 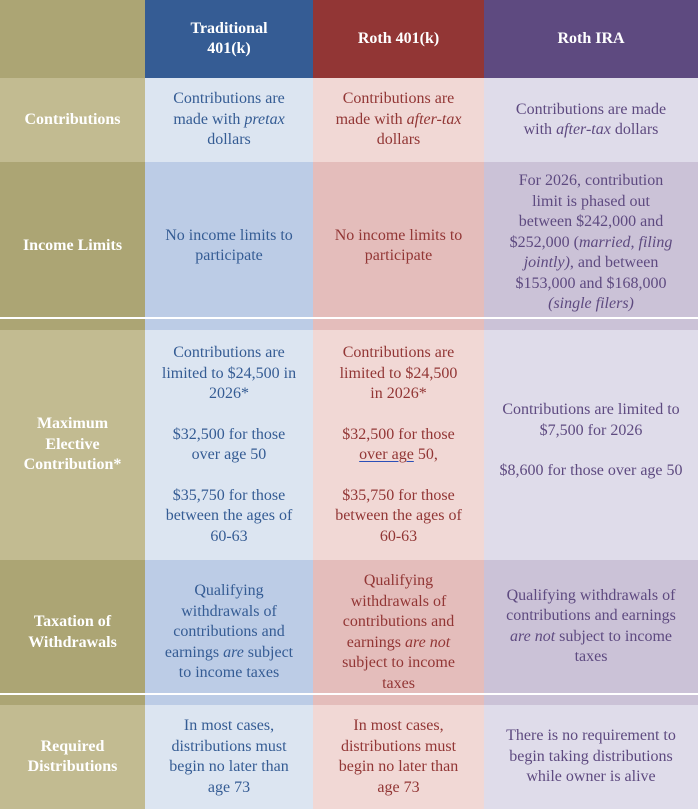 I want to click on row-label-income-limits: Income Limits, so click(x=72, y=246).